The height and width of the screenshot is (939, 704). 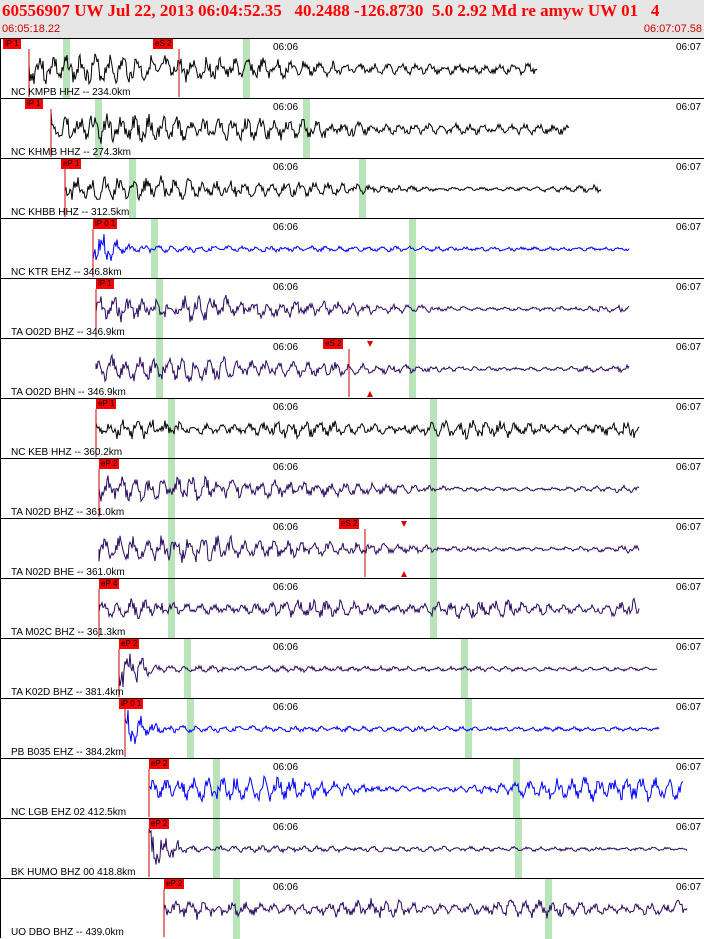 What do you see at coordinates (68, 392) in the screenshot?
I see `station-label: TA O02D BHN -- 346.9km` at bounding box center [68, 392].